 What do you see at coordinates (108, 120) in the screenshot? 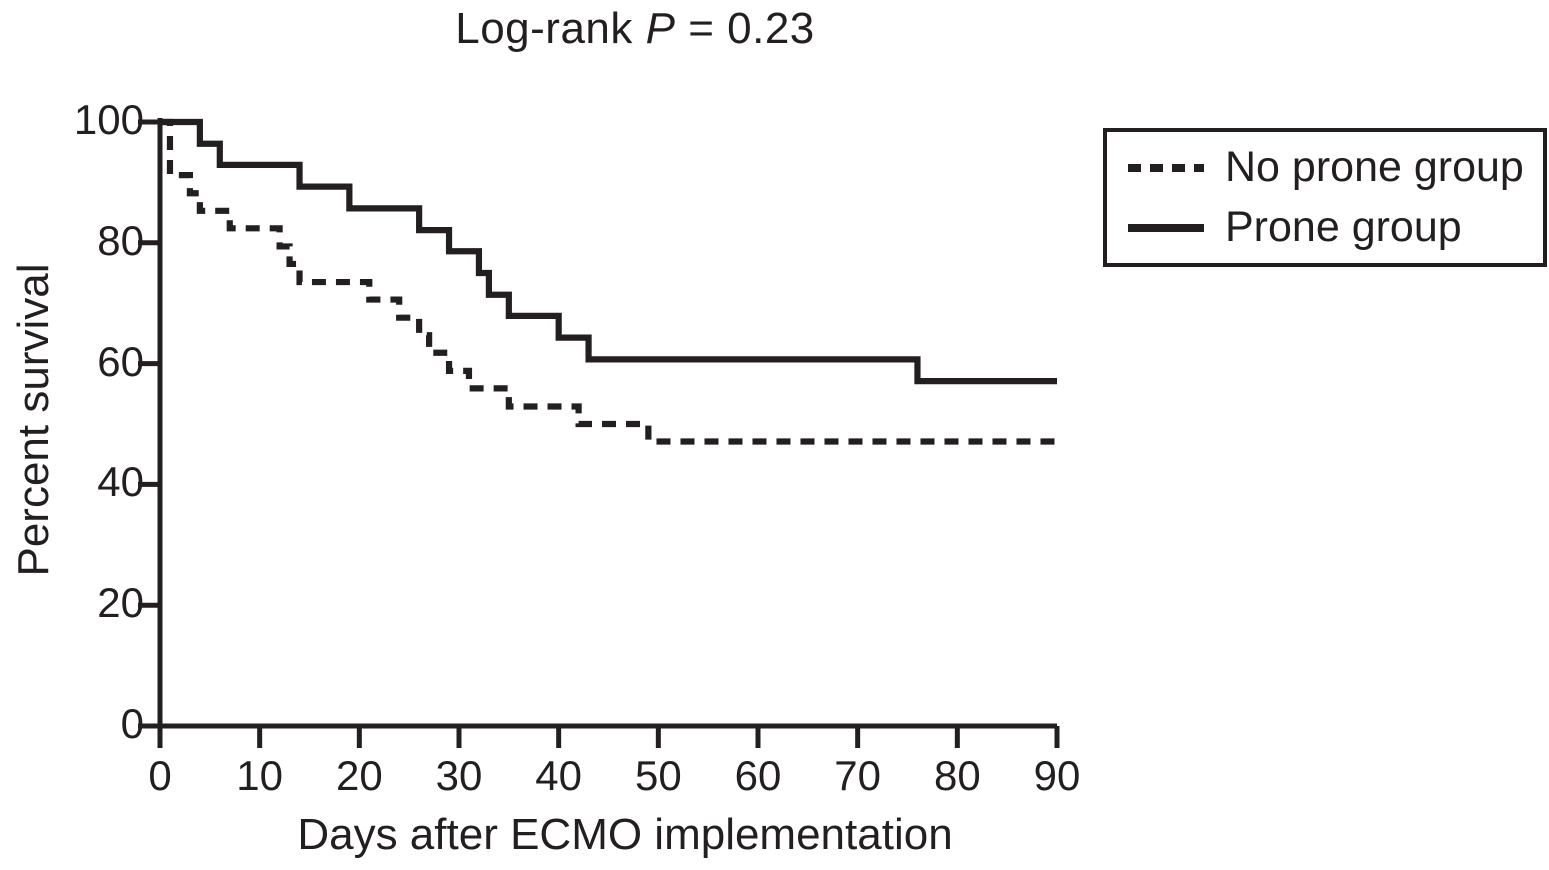
I see `y-tick-label-100: 100` at bounding box center [108, 120].